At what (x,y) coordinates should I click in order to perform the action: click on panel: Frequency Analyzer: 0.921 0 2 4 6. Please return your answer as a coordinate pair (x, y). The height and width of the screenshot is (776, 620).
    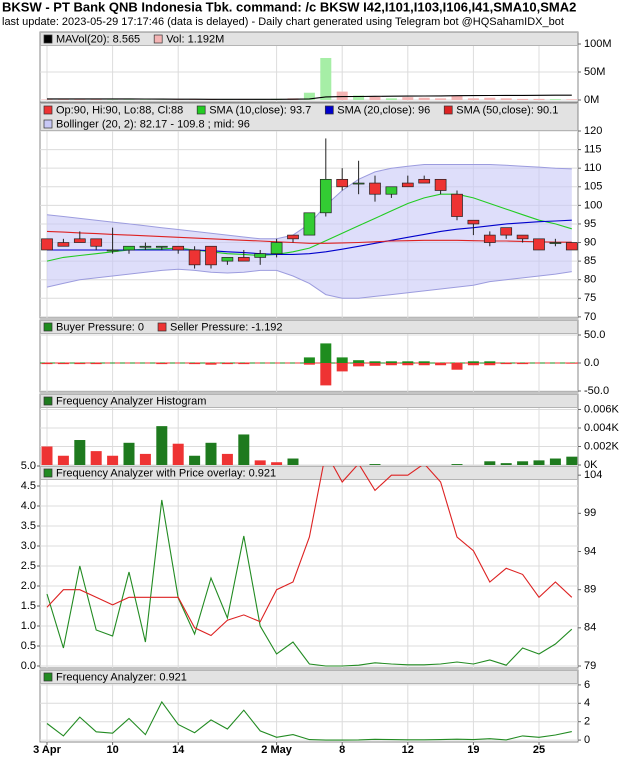
    Looking at the image, I should click on (314, 707).